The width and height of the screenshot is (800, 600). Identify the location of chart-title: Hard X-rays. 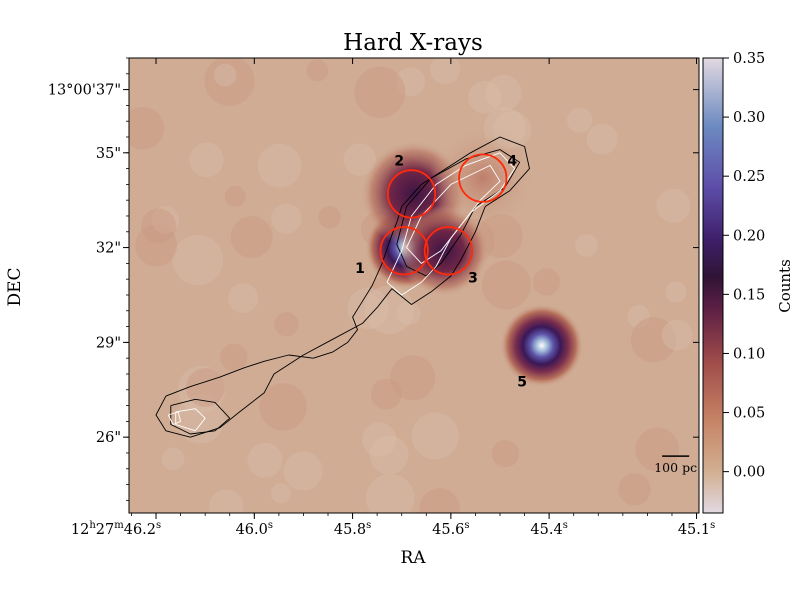
(413, 43).